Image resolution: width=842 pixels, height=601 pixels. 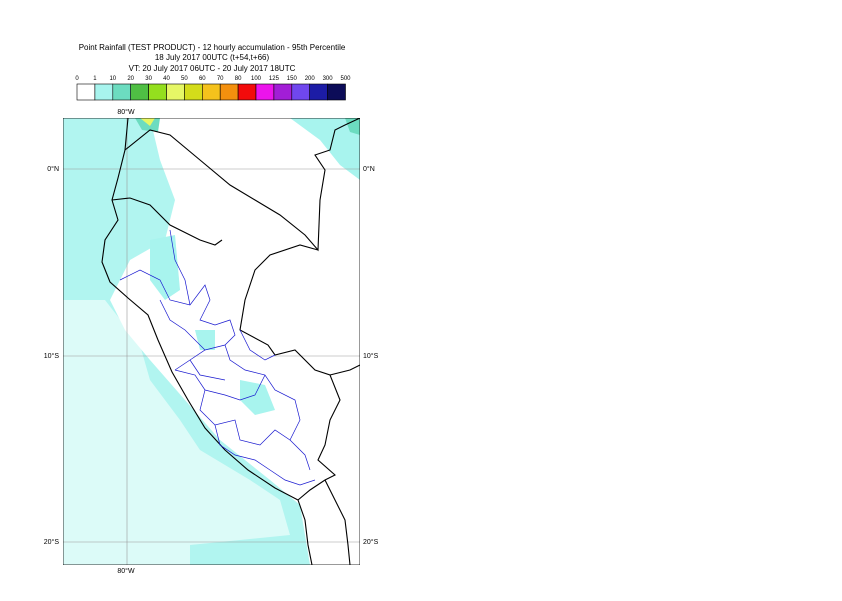 What do you see at coordinates (202, 79) in the screenshot?
I see `legend-label: 60` at bounding box center [202, 79].